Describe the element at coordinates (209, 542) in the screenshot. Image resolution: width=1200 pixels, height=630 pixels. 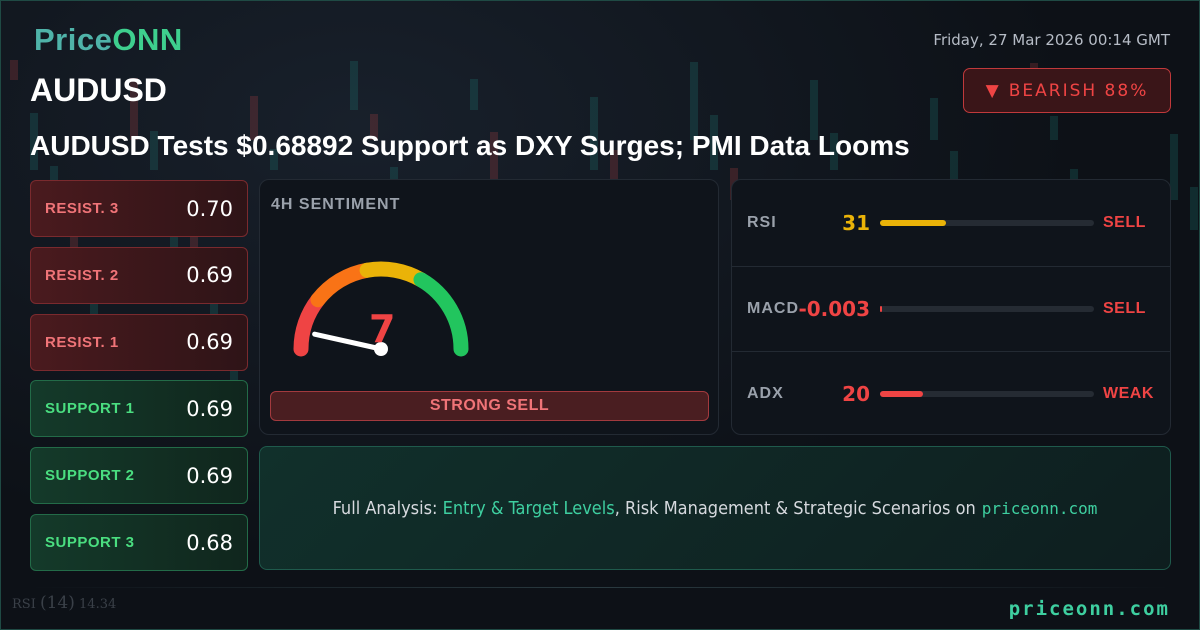
I see `level-value: 0.68` at that location.